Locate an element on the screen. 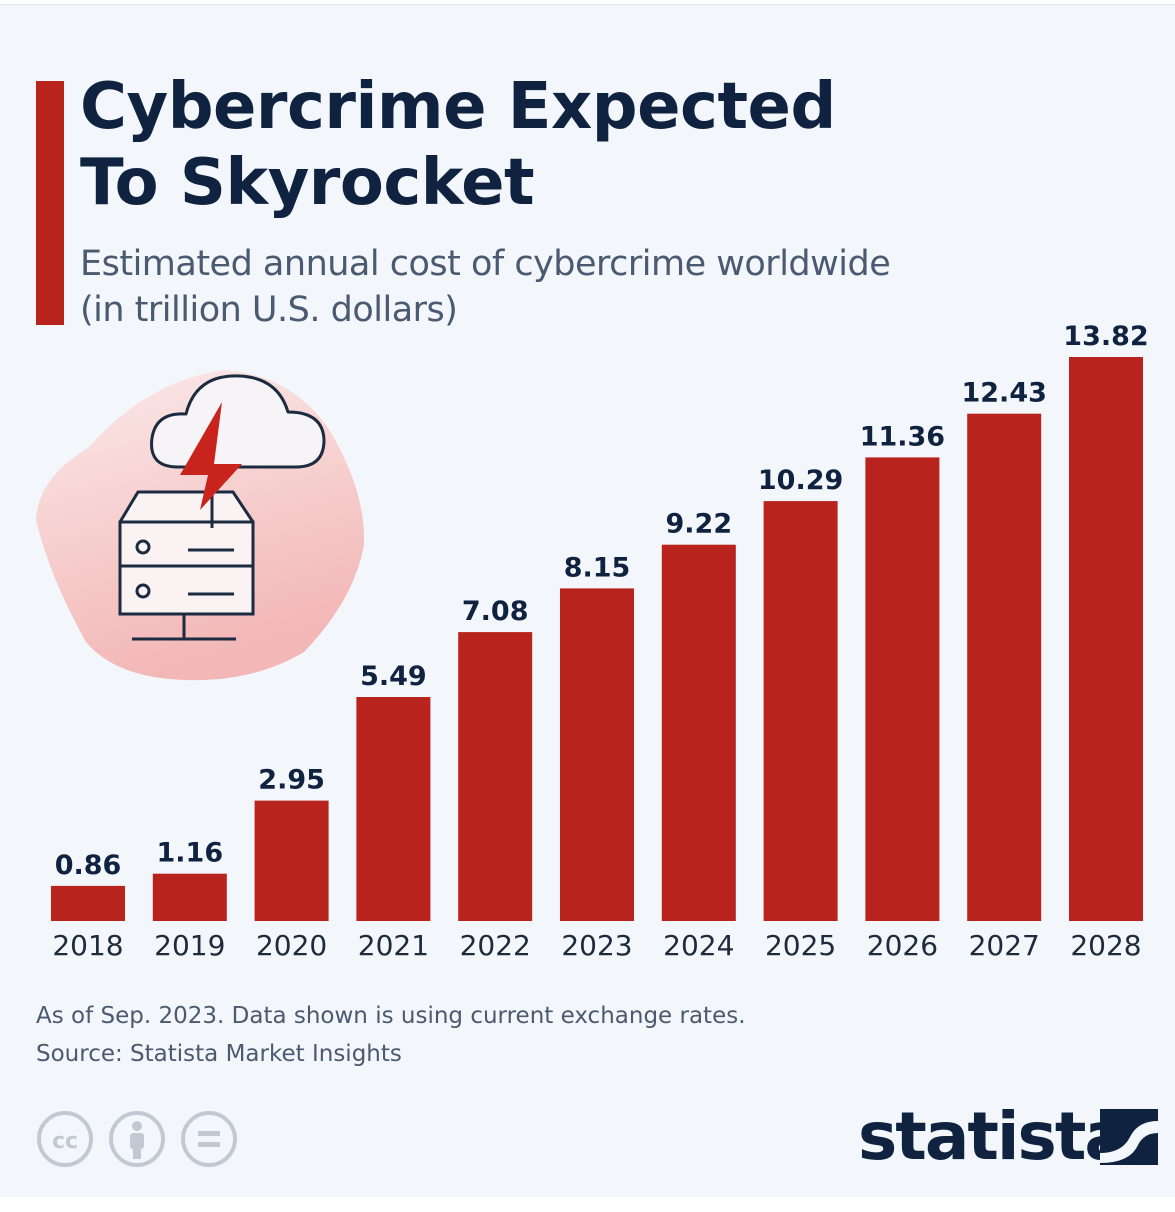  x-tick-label-2018: 2018 is located at coordinates (87, 945).